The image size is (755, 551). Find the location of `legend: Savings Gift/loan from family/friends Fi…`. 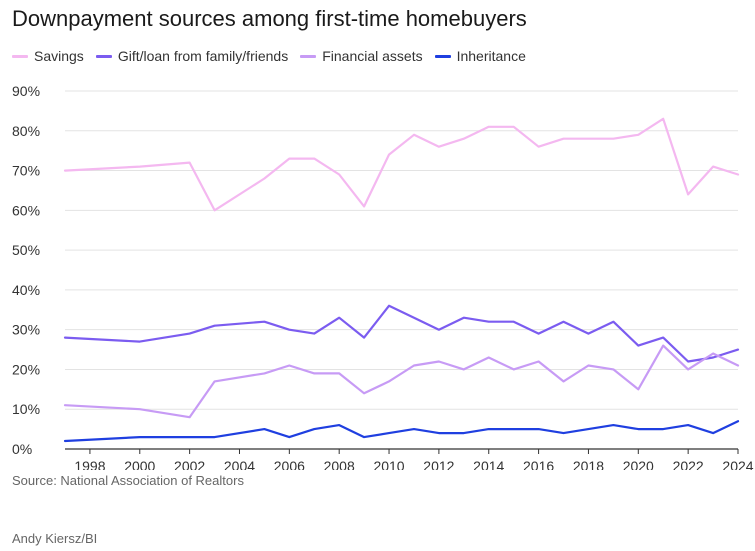

legend: Savings Gift/loan from family/friends Fi… is located at coordinates (275, 56).